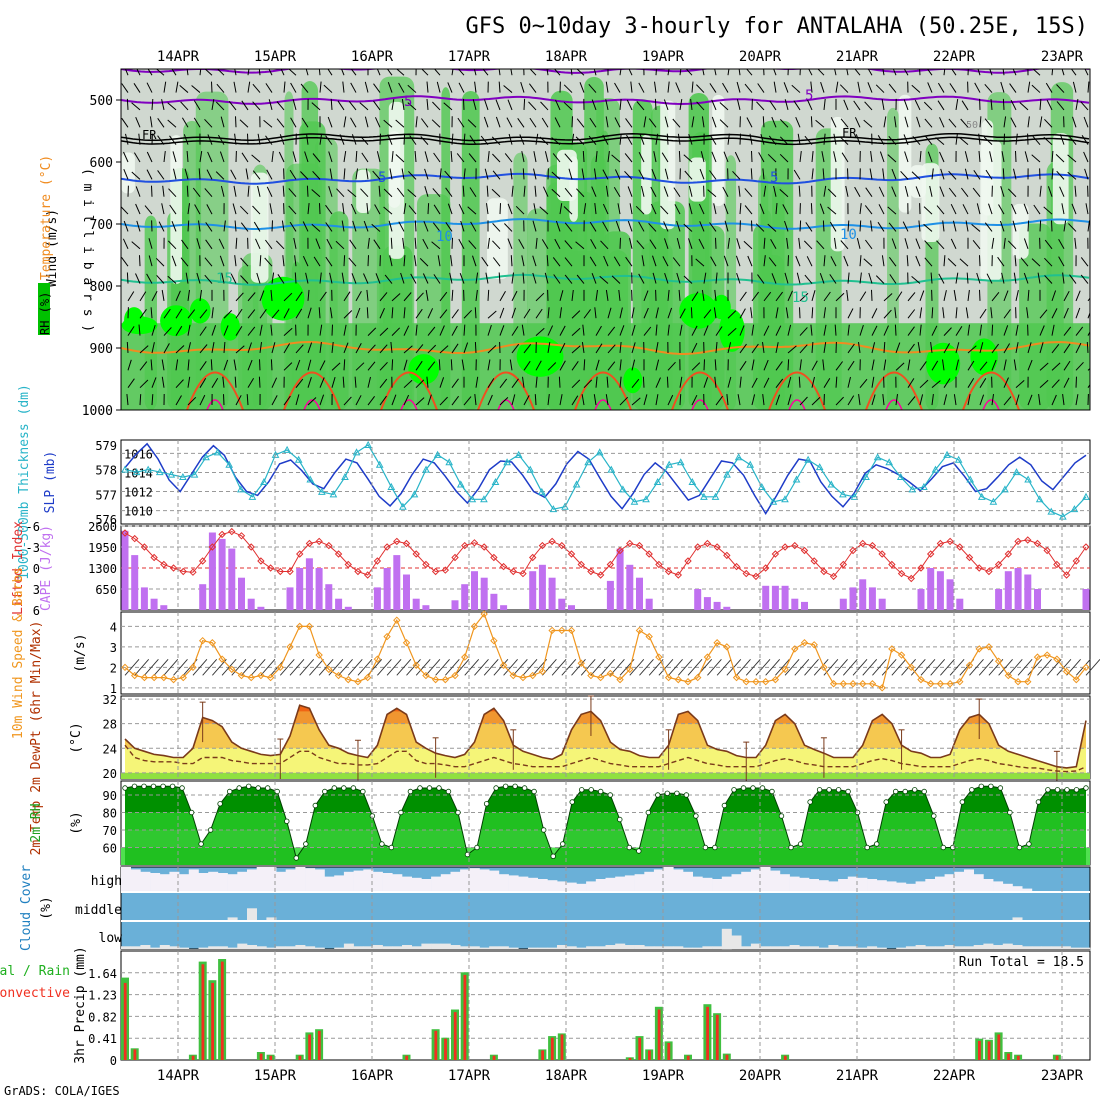 The height and width of the screenshot is (1104, 1100). Describe the element at coordinates (372, 57) in the screenshot. I see `top-date-label: 16APR` at that location.